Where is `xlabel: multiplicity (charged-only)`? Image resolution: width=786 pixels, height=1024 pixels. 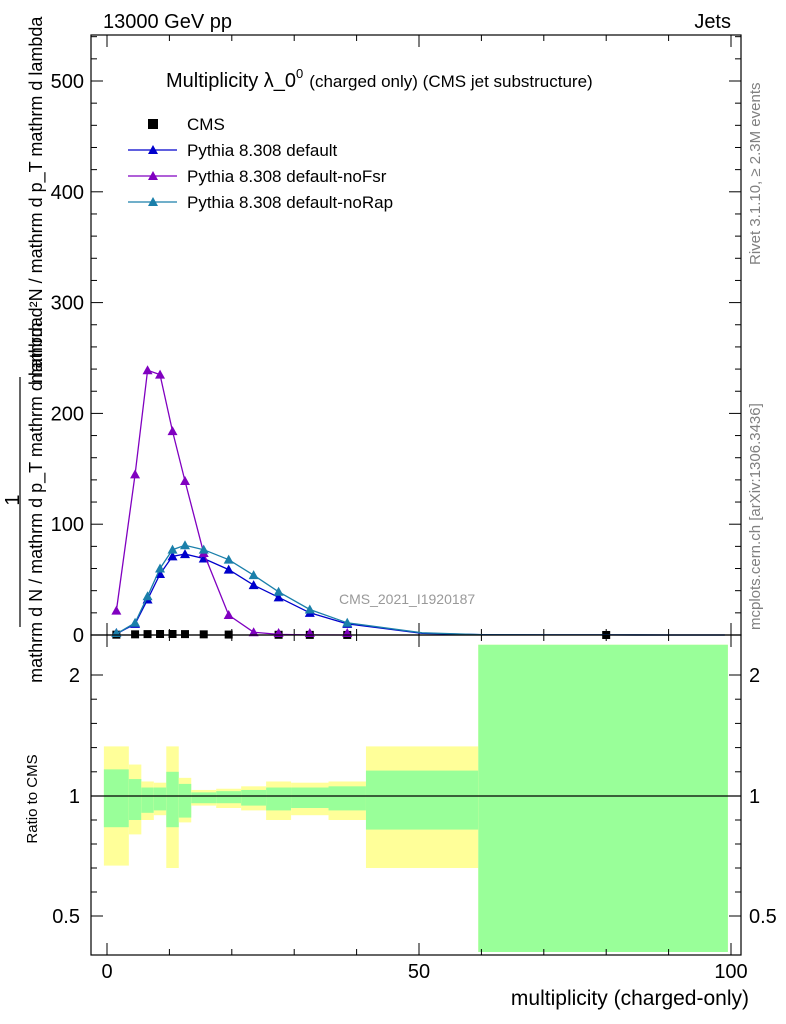 xlabel: multiplicity (charged-only) is located at coordinates (630, 998).